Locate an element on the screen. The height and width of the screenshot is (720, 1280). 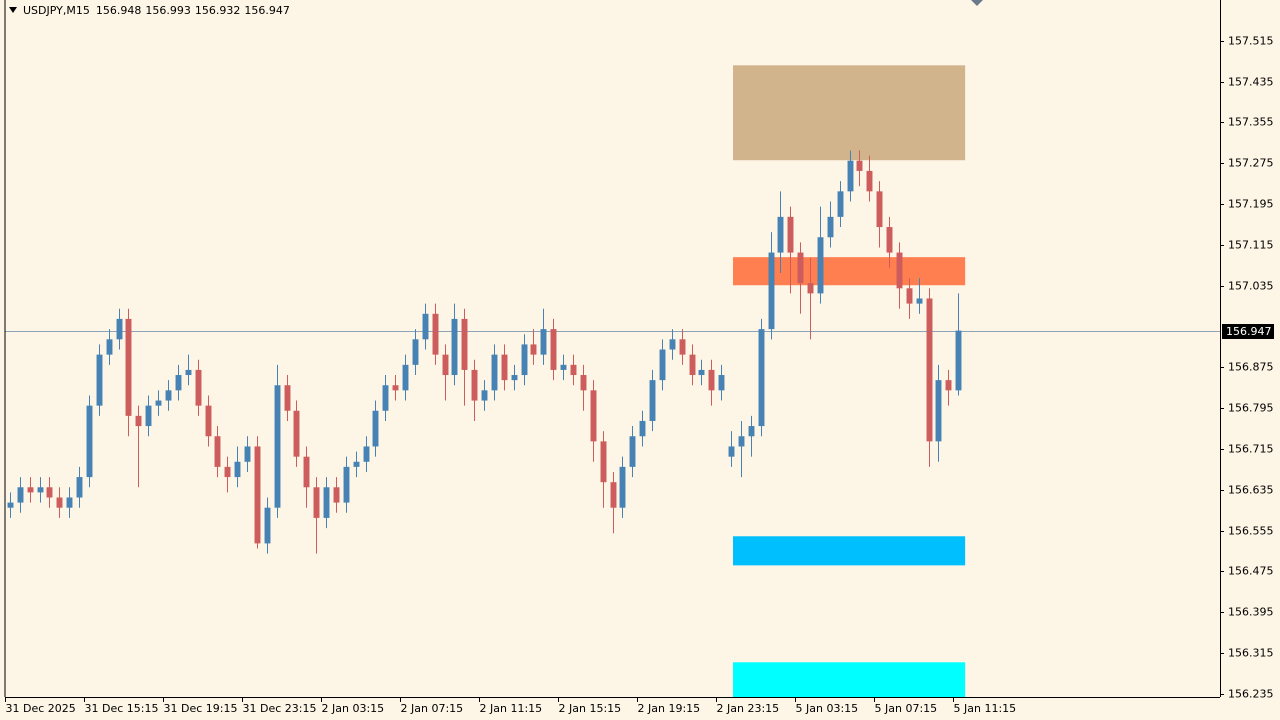
x-tick-label: 2 Jan 23:15 is located at coordinates (748, 708).